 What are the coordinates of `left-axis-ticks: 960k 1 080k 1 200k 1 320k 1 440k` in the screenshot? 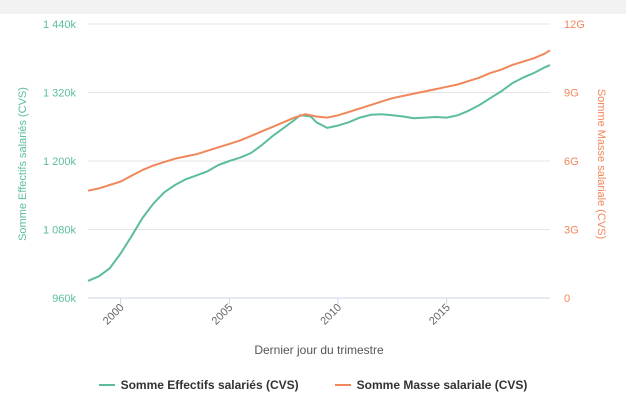 It's located at (60, 162).